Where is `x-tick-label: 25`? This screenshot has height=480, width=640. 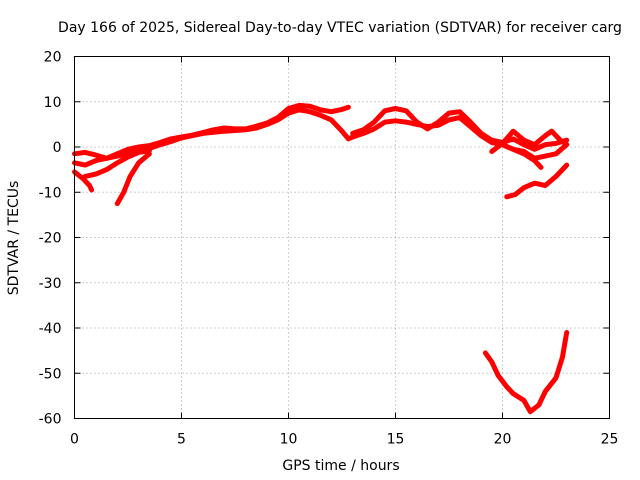 x-tick-label: 25 is located at coordinates (610, 440).